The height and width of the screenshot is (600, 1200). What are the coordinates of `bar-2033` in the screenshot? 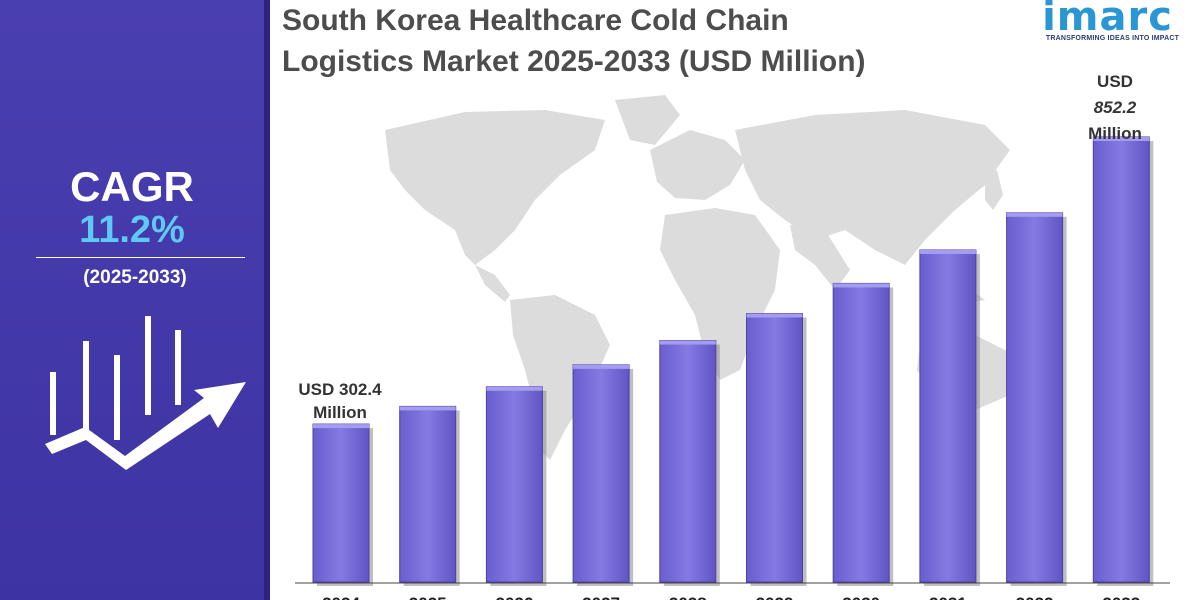 It's located at (1123, 361).